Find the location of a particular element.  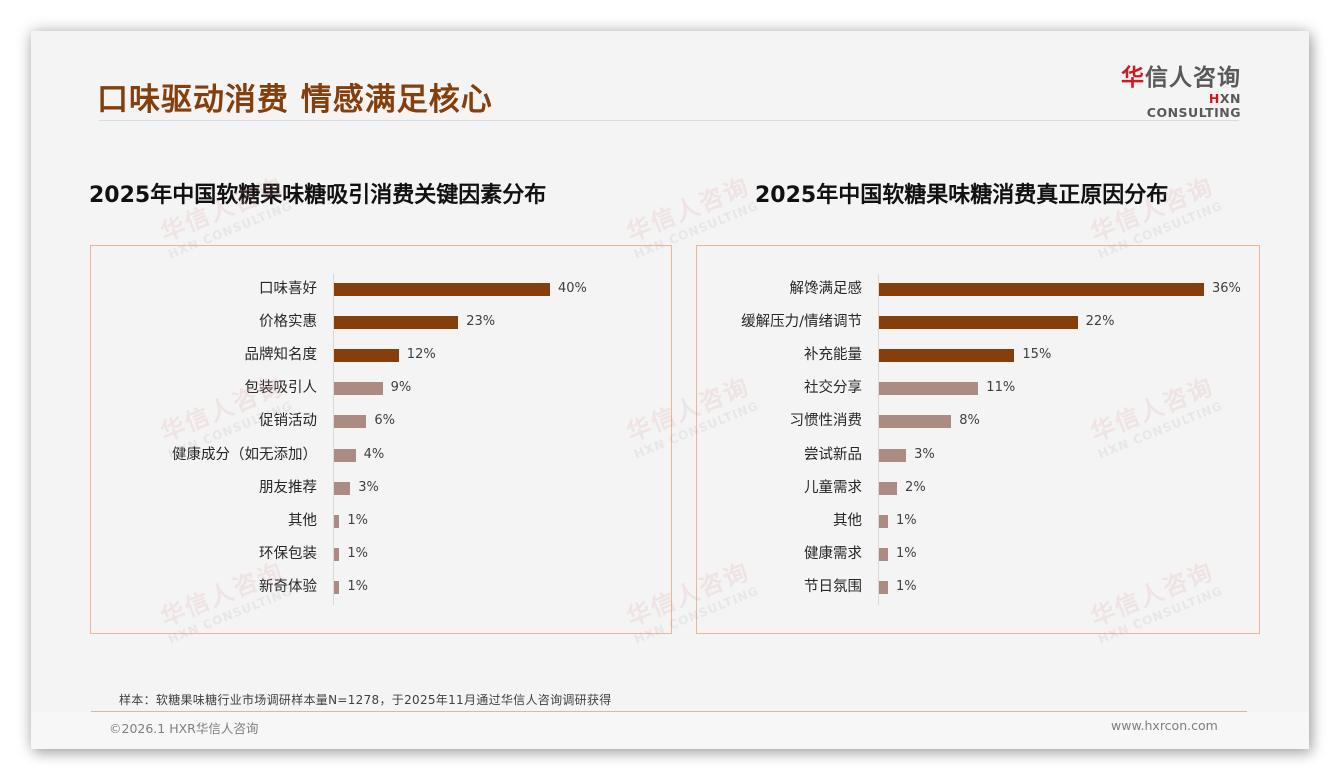

bar-category-label: 健康成分（如无添加） is located at coordinates (244, 454).